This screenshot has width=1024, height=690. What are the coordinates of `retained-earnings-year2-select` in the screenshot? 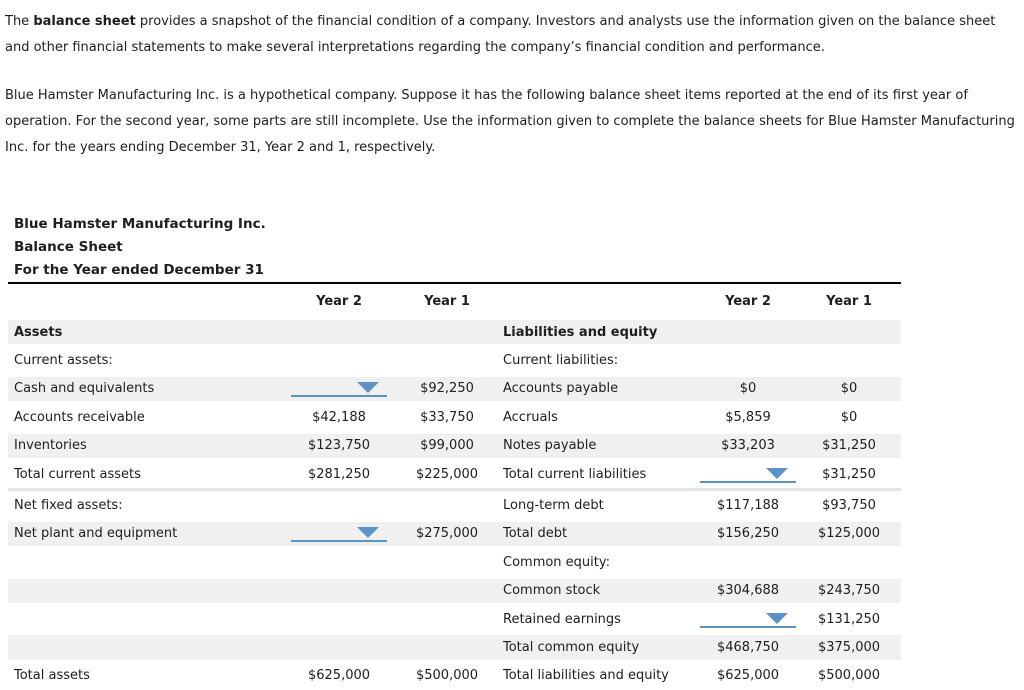 It's located at (748, 619).